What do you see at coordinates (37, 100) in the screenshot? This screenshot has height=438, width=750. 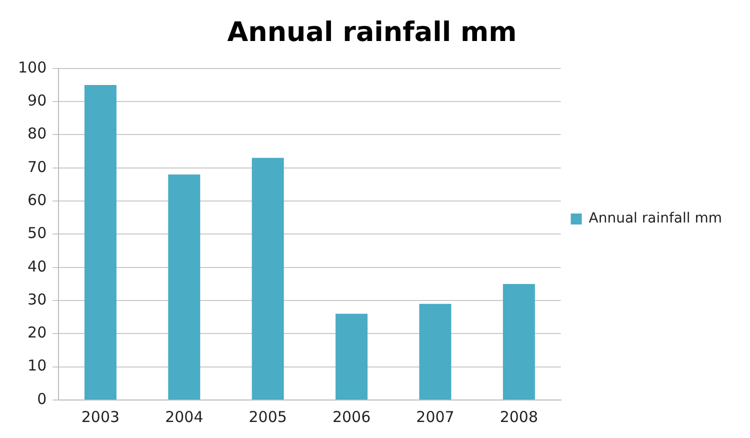 I see `y-tick-label: 90` at bounding box center [37, 100].